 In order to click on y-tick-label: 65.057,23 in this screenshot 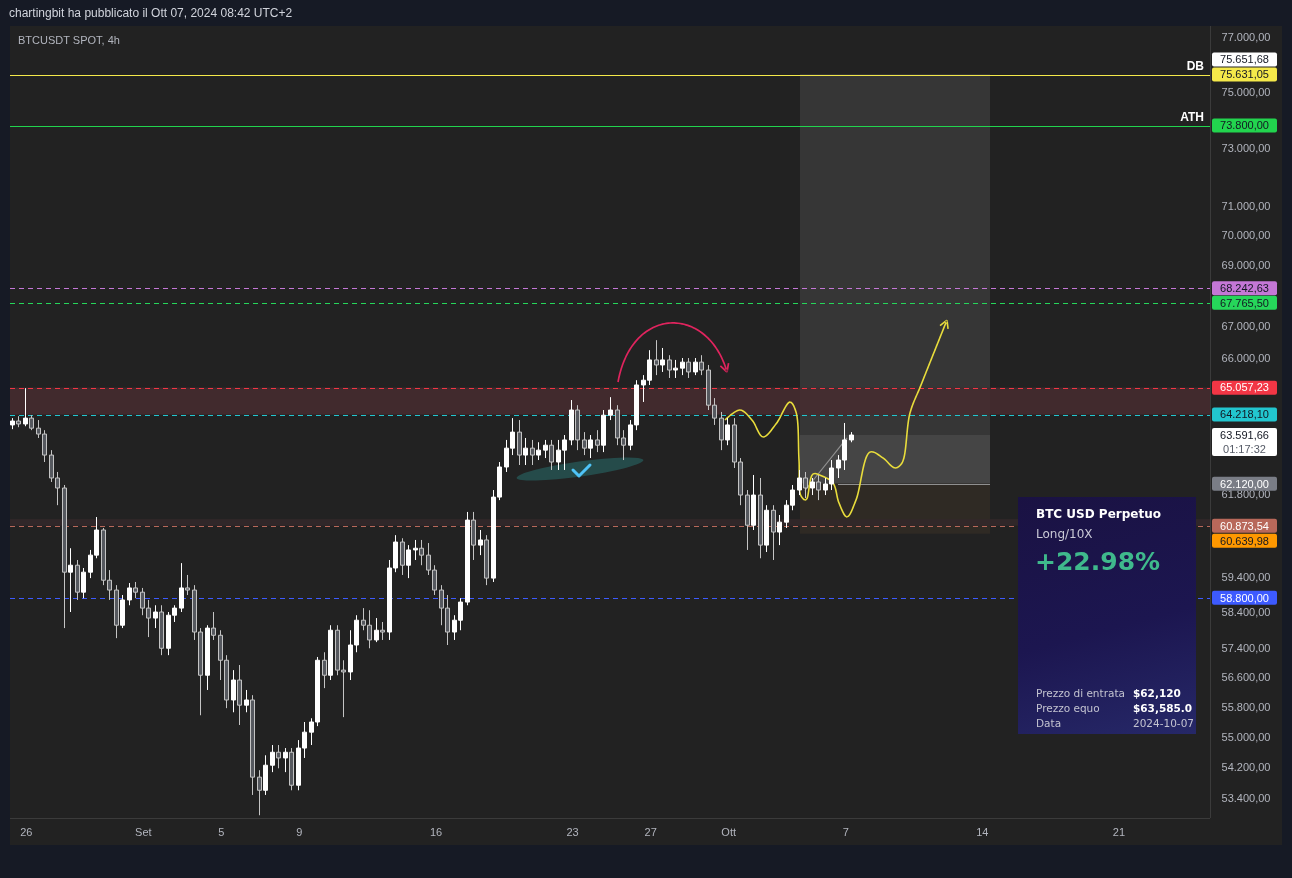, I will do `click(1244, 387)`.